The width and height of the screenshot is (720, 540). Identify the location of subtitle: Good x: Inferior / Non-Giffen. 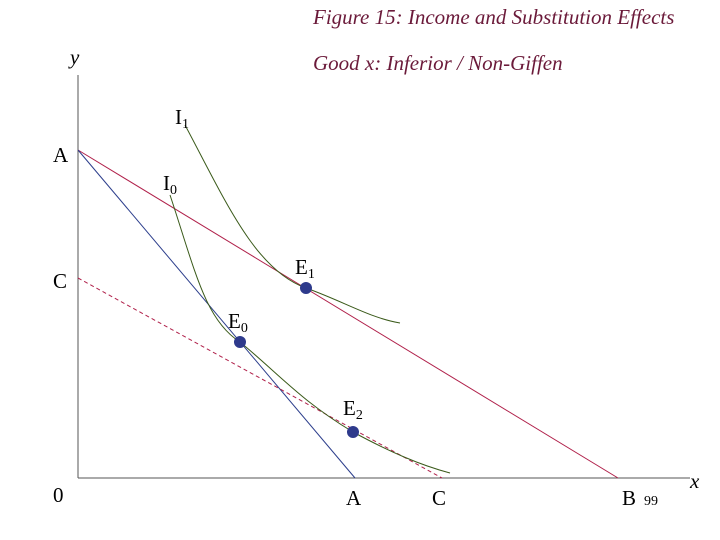
(438, 63).